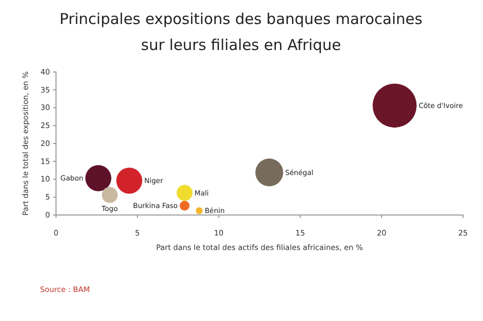  What do you see at coordinates (241, 32) in the screenshot?
I see `chart-title: Principales expositions des banques marocaines sur leurs filiales en Afrique` at bounding box center [241, 32].